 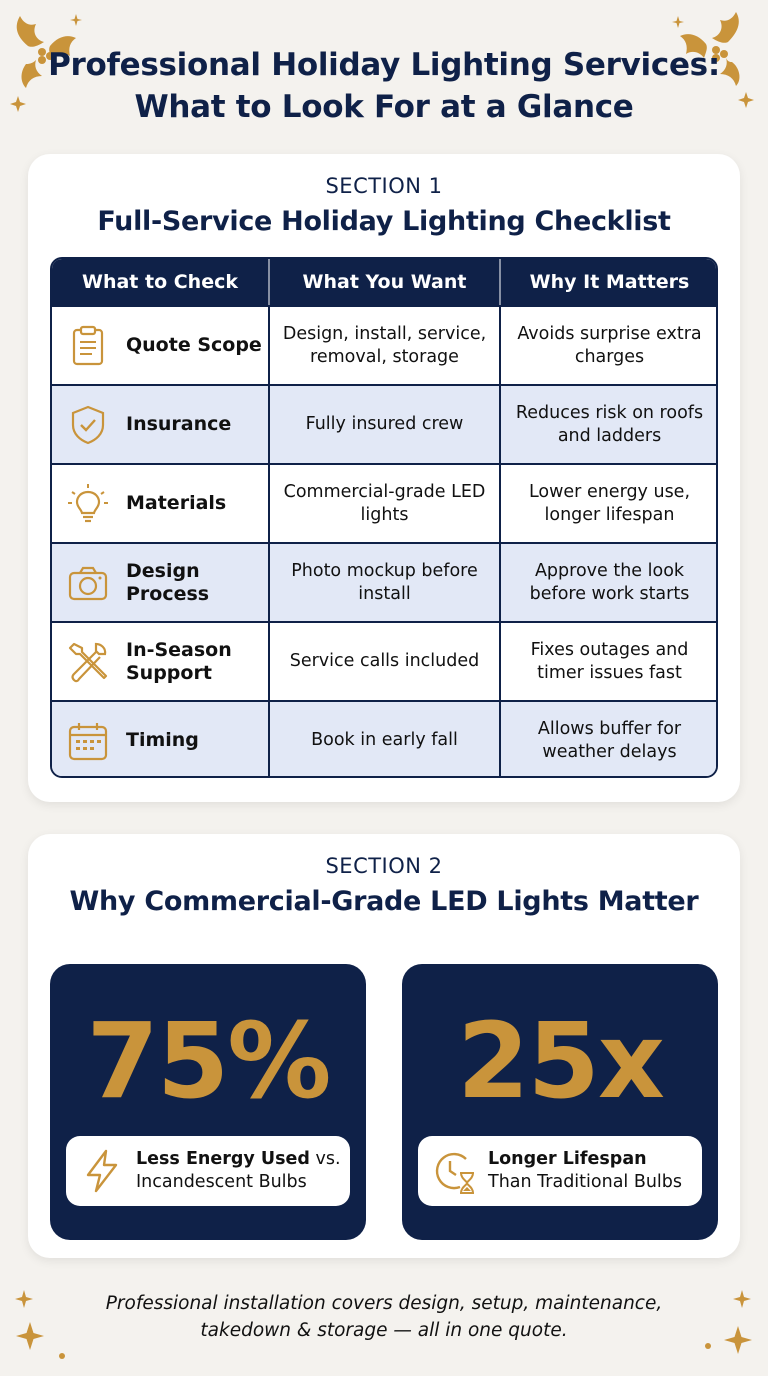 I want to click on energy-stat-caption: Less Energy Used vs. Incandescent Bulbs, so click(x=208, y=1171).